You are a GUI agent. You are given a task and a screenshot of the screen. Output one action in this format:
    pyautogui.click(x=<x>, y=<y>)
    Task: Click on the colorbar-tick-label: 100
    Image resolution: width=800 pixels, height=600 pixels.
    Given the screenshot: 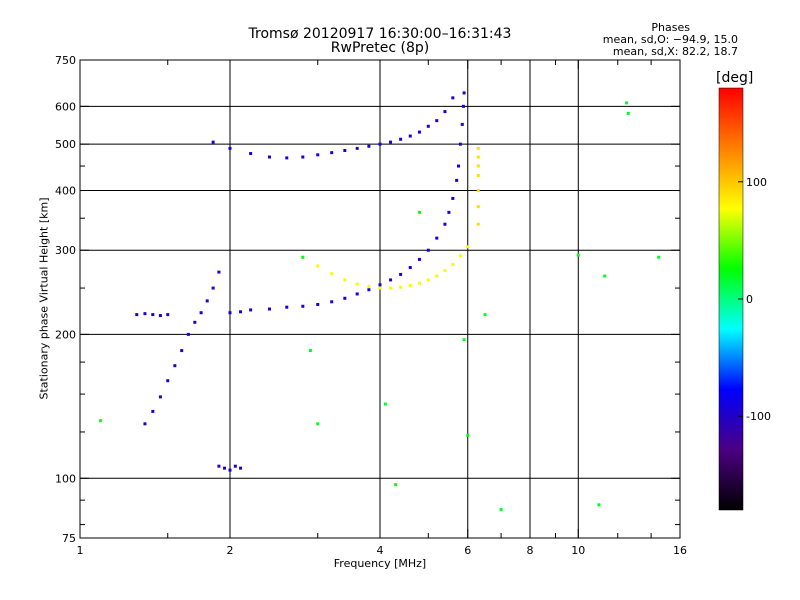 What is the action you would take?
    pyautogui.click(x=756, y=182)
    